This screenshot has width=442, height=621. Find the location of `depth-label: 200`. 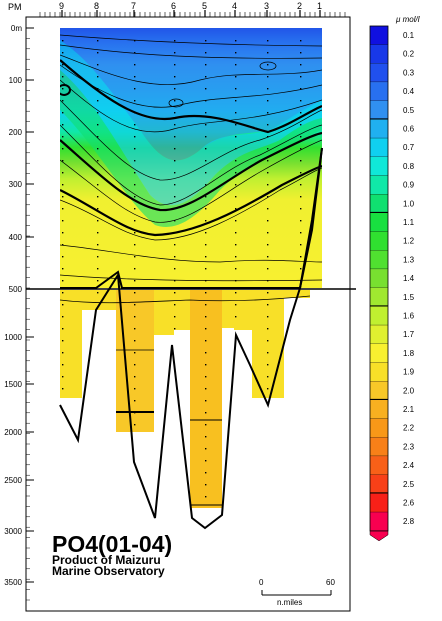

depth-label: 200 is located at coordinates (16, 132).